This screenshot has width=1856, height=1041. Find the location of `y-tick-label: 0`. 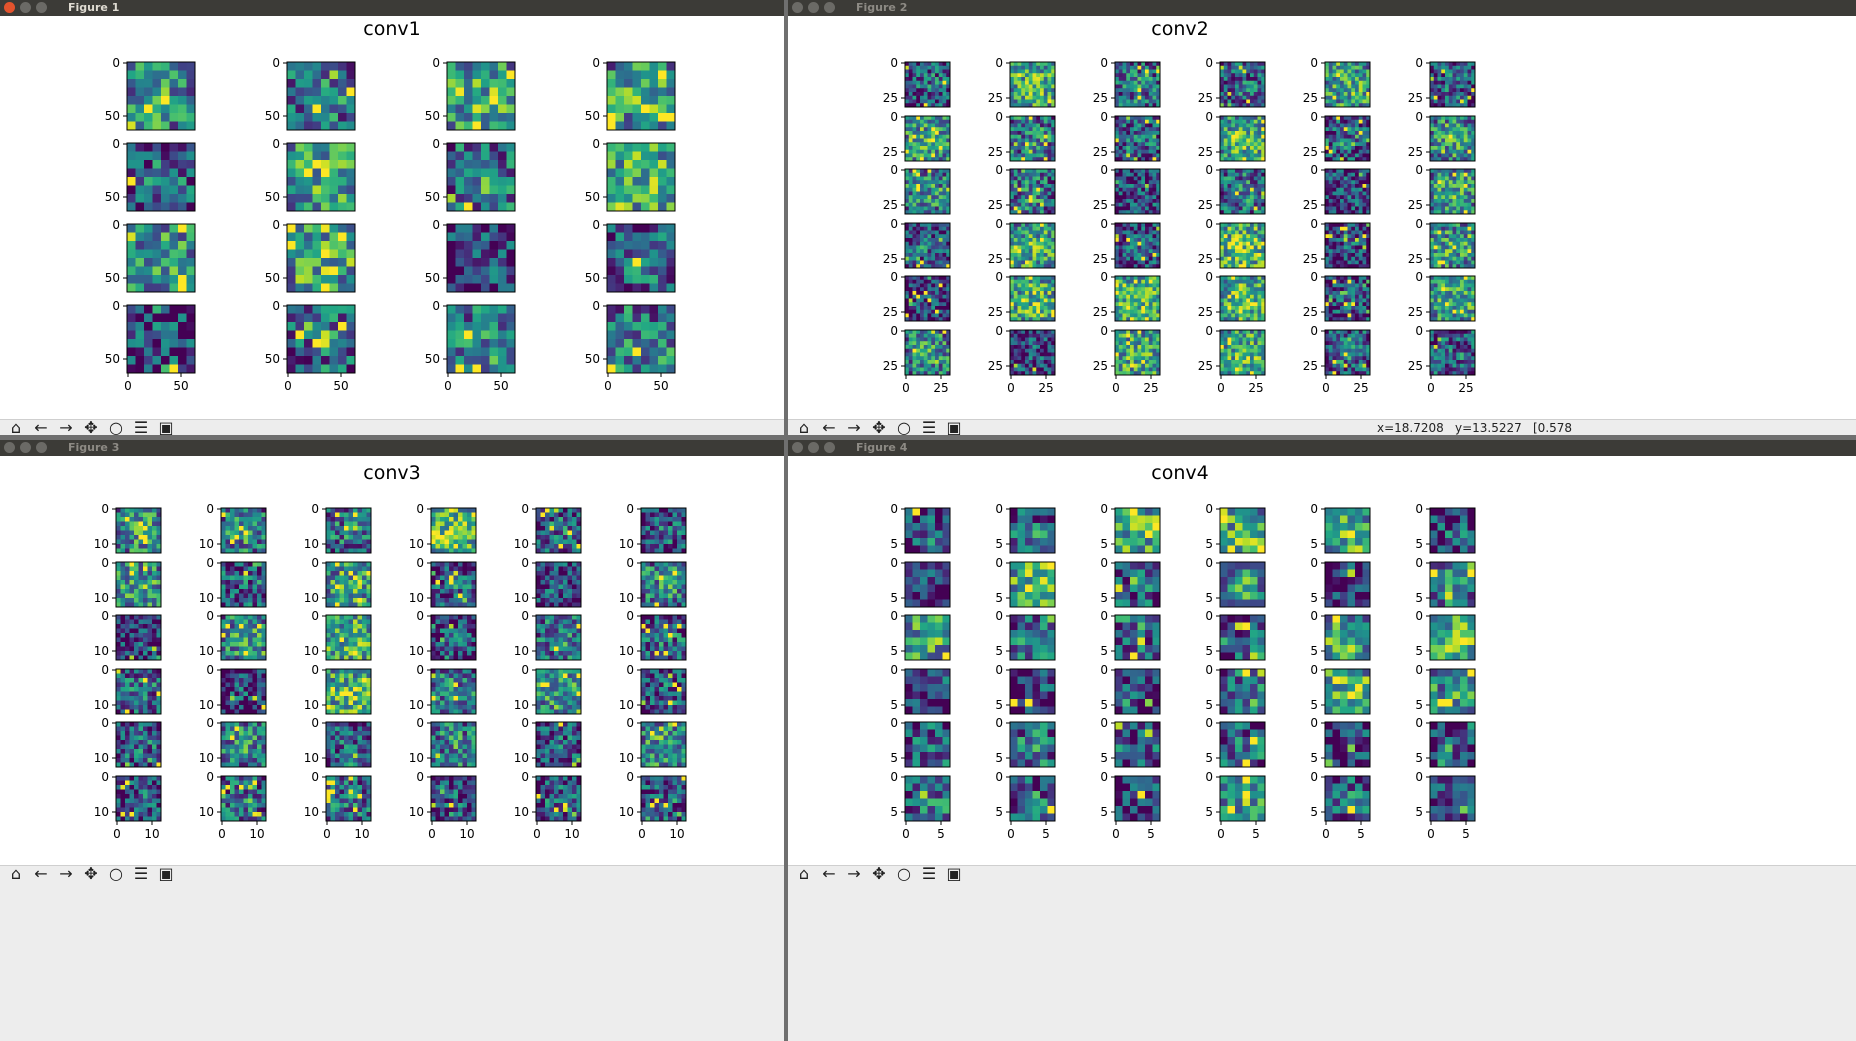

y-tick-label: 0 is located at coordinates (1314, 117).